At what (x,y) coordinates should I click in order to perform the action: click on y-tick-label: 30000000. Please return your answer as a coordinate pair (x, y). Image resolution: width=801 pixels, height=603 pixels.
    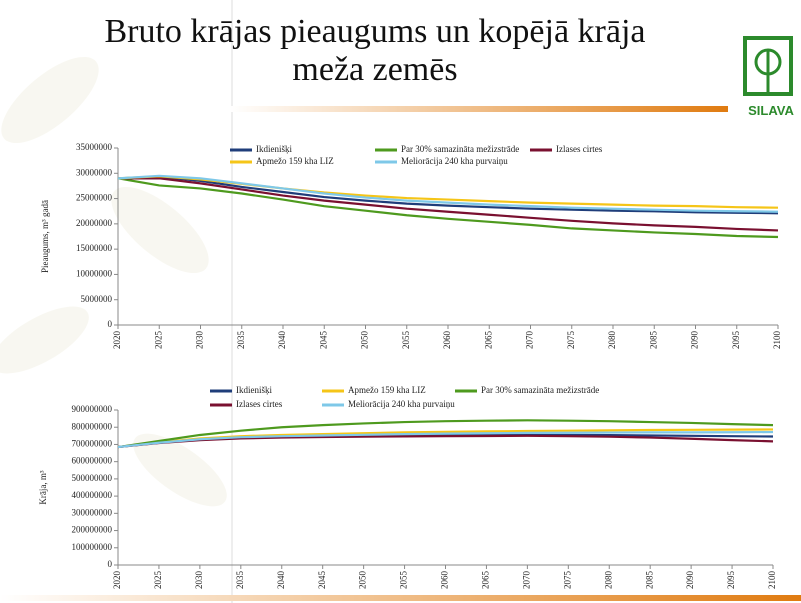
    Looking at the image, I should click on (94, 172).